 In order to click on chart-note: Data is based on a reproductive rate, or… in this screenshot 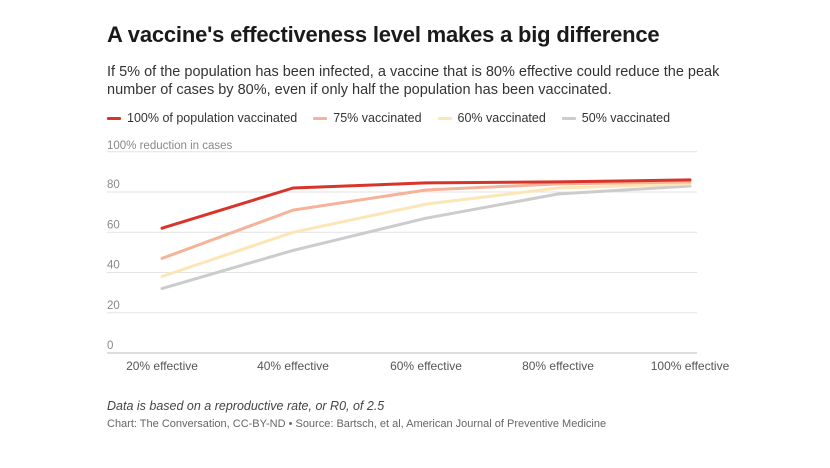, I will do `click(246, 406)`.